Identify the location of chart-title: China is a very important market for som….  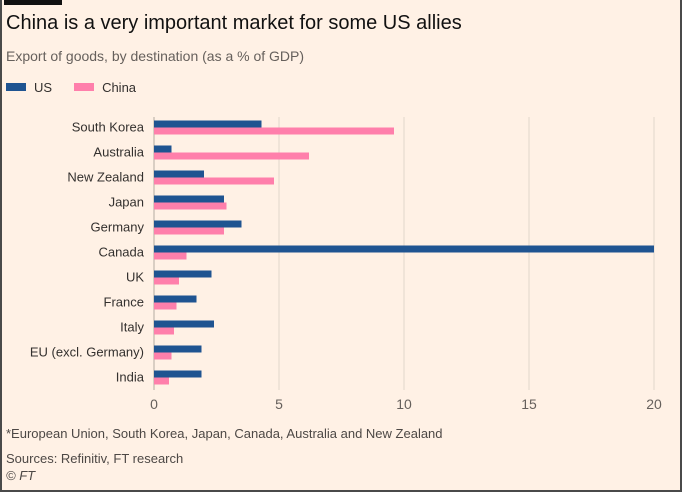
(234, 23).